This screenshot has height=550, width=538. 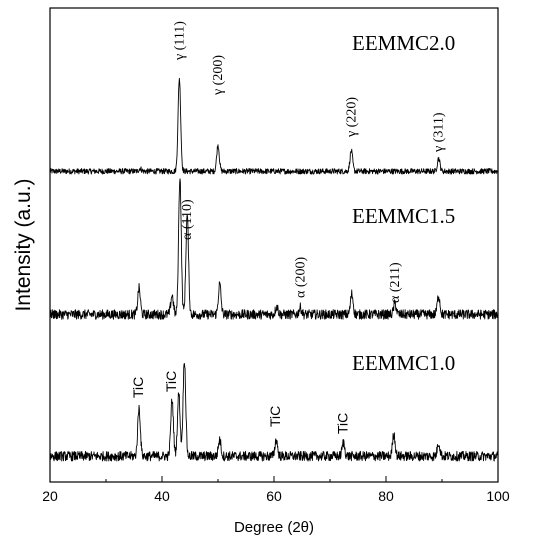 I want to click on gamma-peak-label: γ (111), so click(x=179, y=41).